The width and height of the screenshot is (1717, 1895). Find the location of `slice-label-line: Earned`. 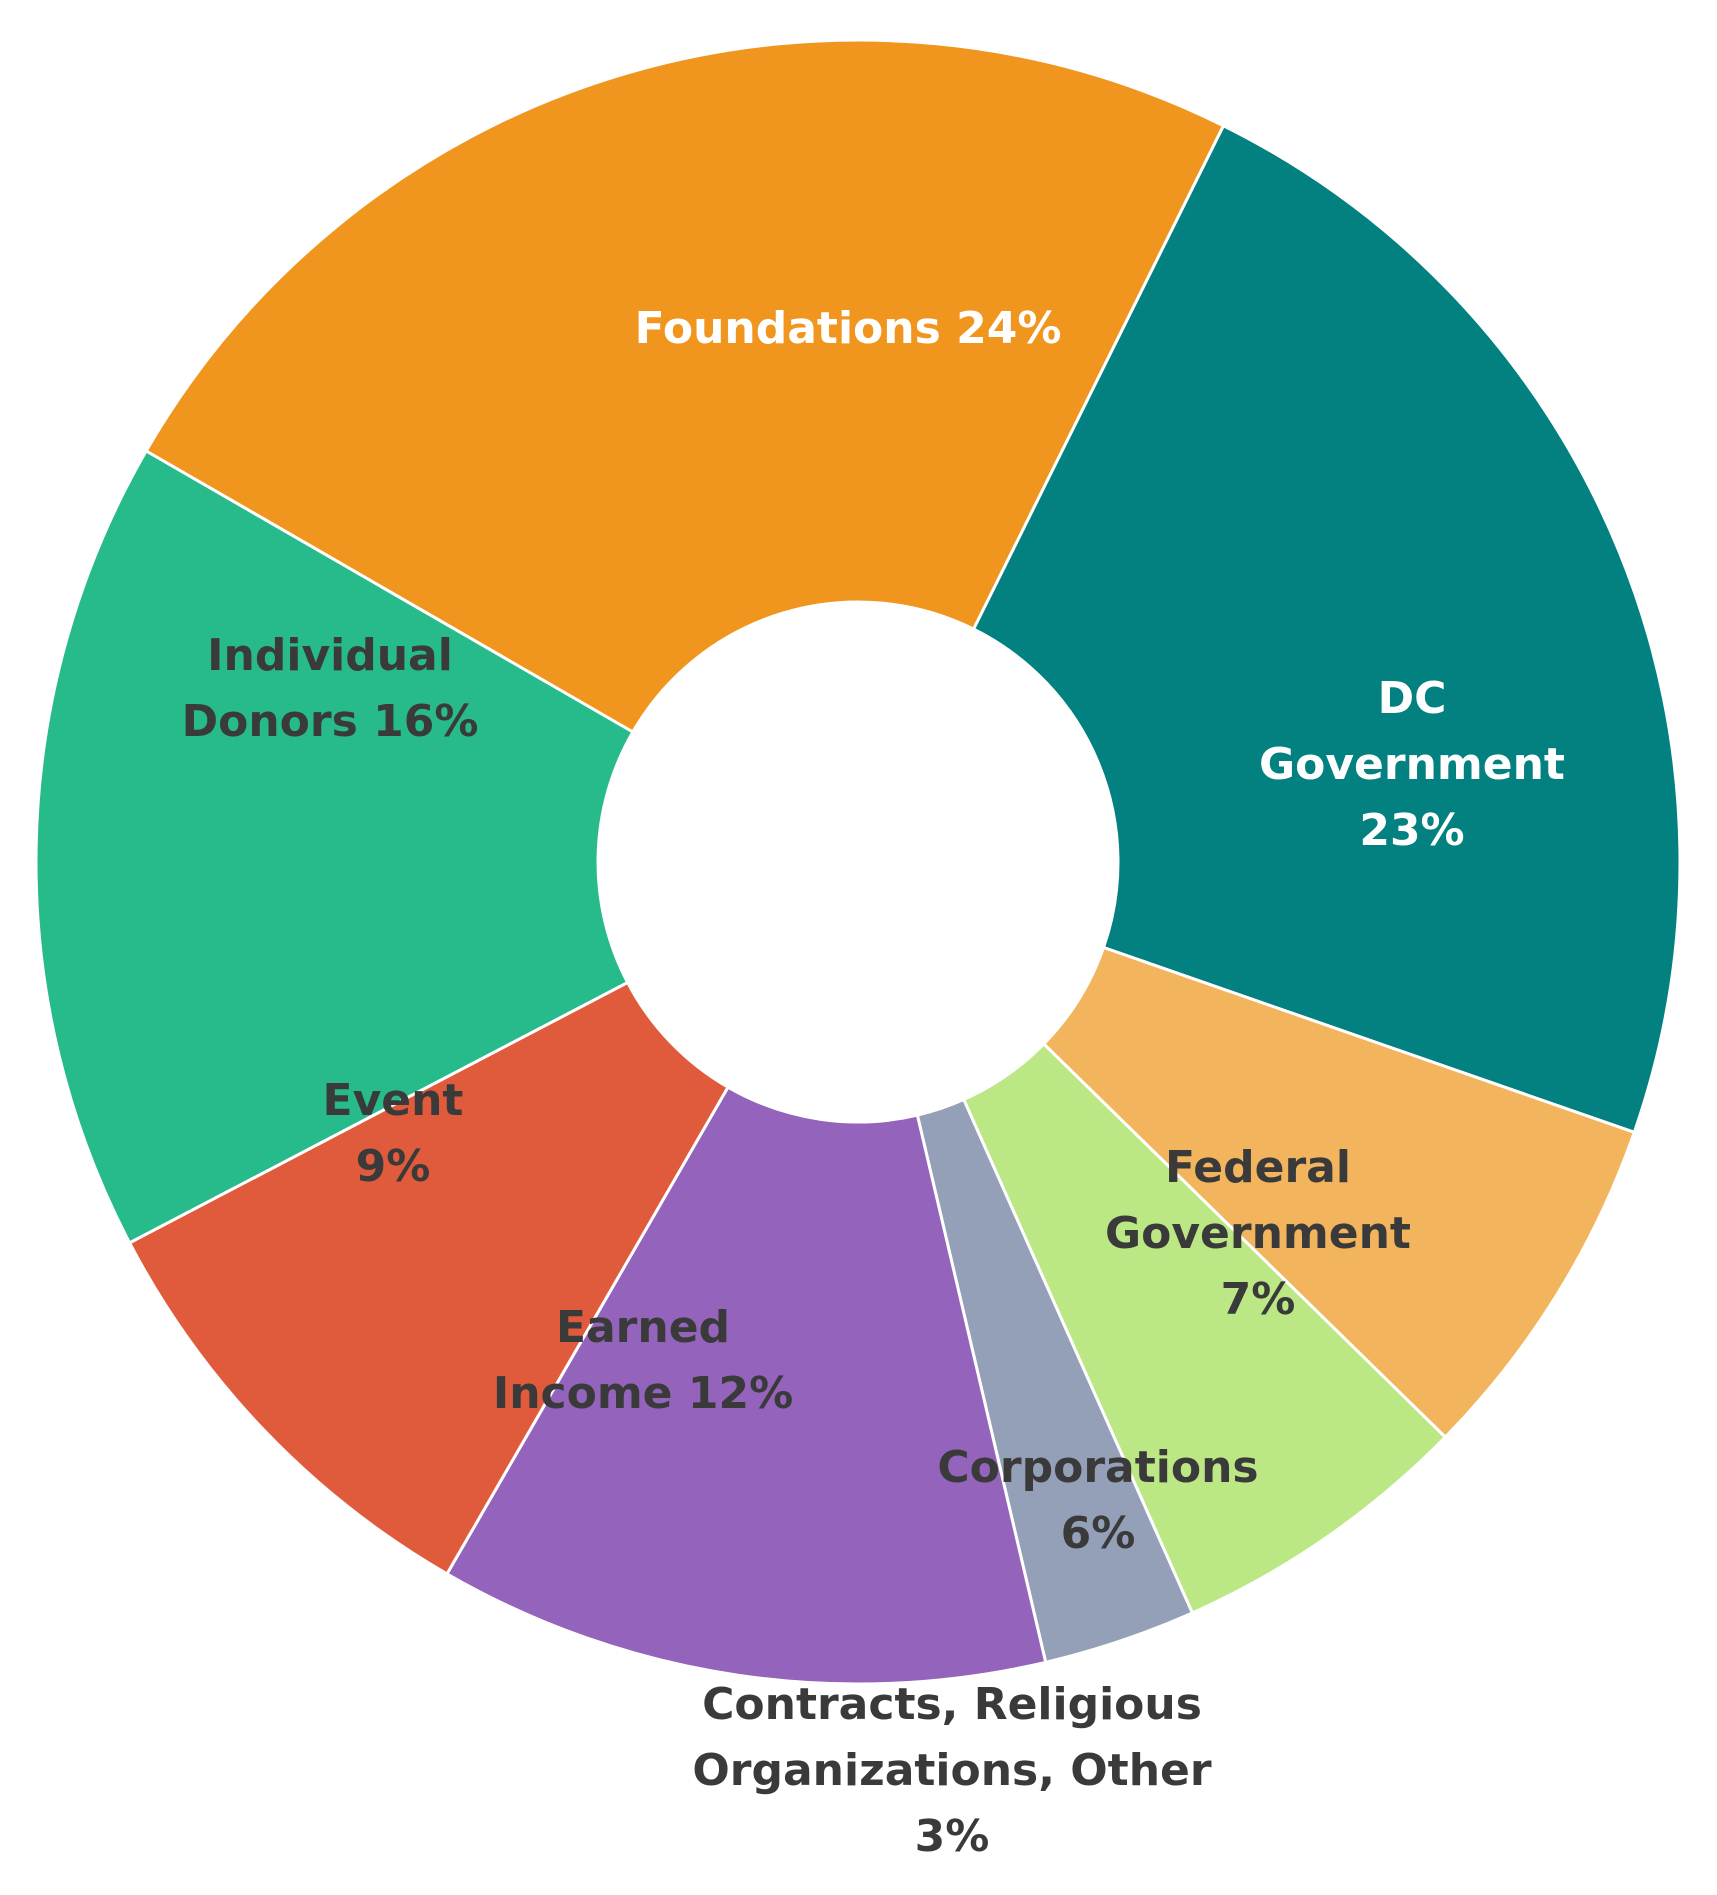

slice-label-line: Earned is located at coordinates (643, 1327).